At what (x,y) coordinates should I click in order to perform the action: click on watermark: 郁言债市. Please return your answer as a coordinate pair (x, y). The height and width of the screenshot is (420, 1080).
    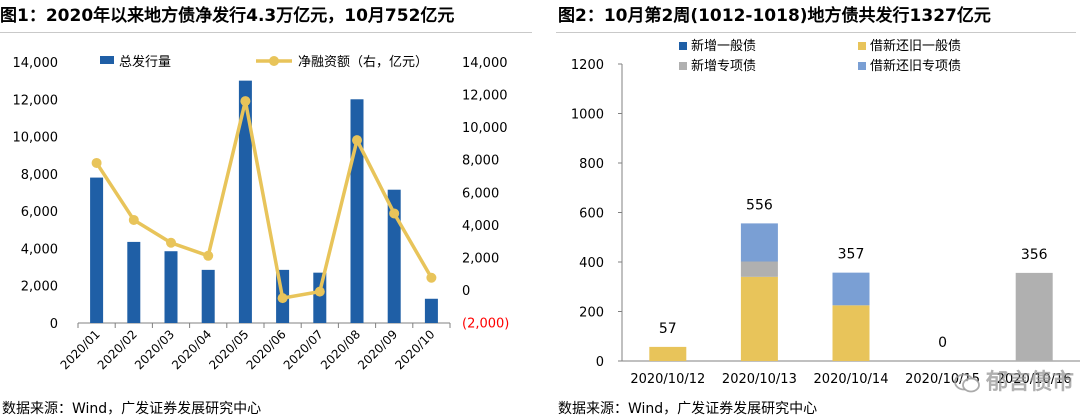
    Looking at the image, I should click on (1014, 380).